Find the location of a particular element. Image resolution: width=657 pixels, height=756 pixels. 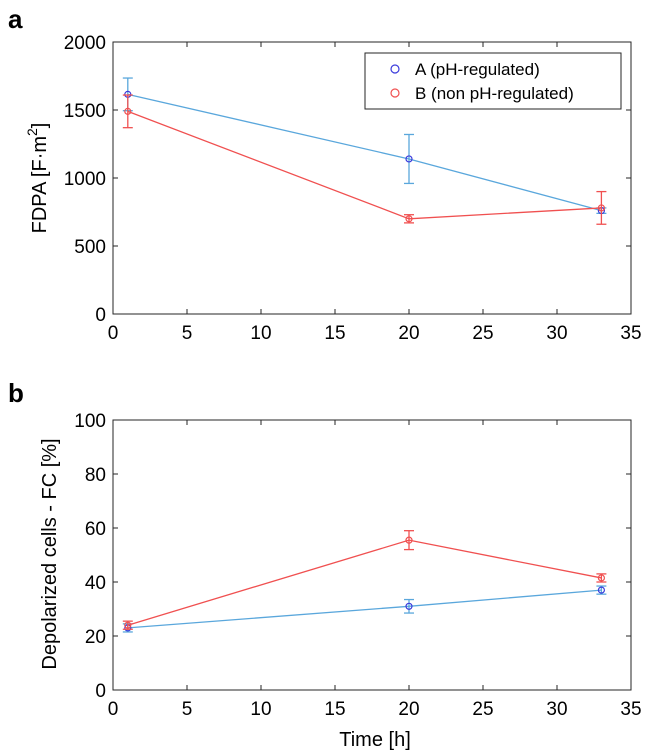

chart-b-xtick-label: 25 is located at coordinates (482, 709).